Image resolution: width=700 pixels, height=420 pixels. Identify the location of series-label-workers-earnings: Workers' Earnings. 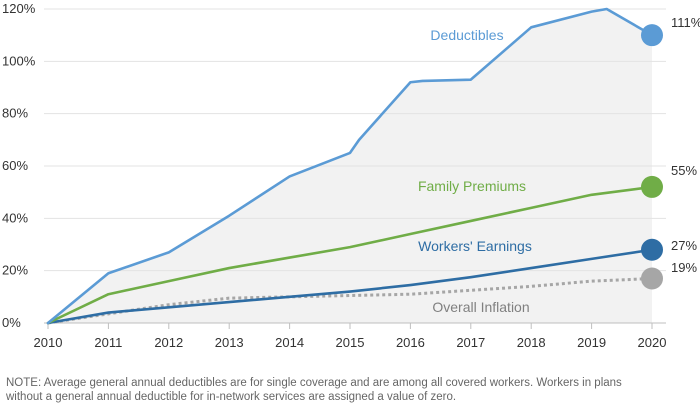
(475, 246).